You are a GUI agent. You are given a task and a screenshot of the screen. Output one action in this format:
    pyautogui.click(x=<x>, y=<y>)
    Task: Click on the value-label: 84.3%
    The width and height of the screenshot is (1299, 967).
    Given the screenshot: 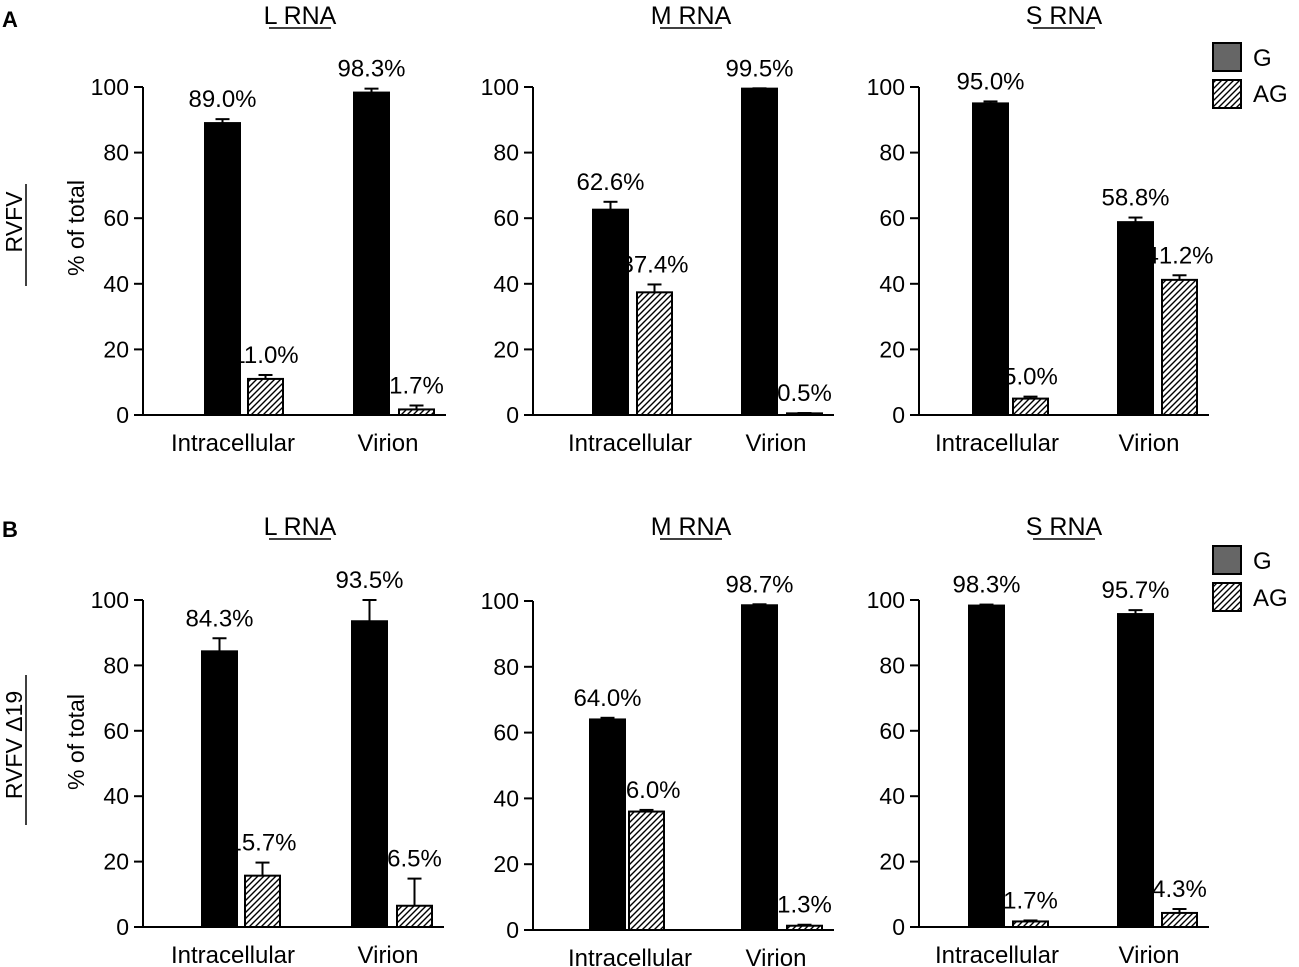 What is the action you would take?
    pyautogui.click(x=219, y=618)
    